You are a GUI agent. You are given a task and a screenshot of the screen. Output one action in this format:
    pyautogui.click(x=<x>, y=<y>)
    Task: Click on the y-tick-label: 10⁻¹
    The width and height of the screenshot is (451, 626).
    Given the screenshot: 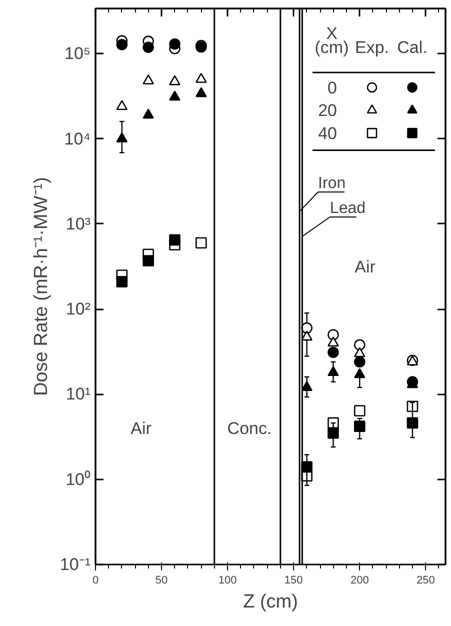 What is the action you would take?
    pyautogui.click(x=75, y=564)
    